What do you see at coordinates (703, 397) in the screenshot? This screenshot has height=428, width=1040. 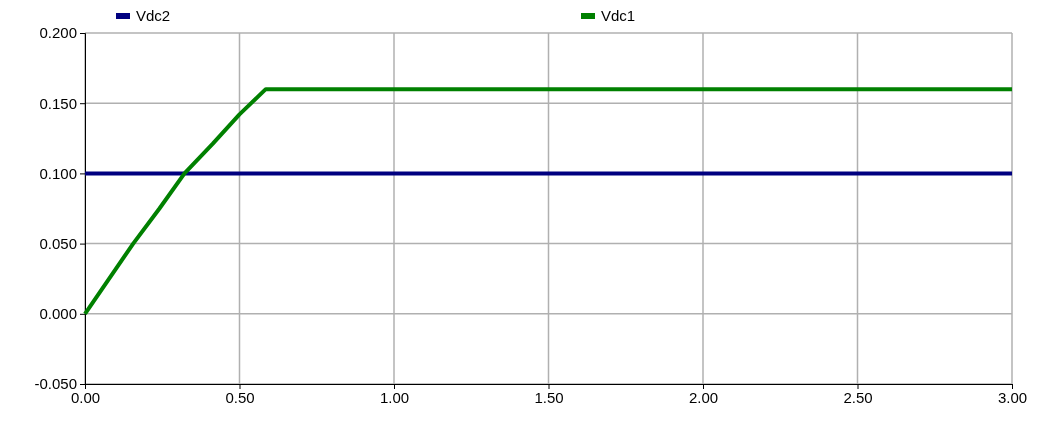 I see `x-tick-label: 2.00` at bounding box center [703, 397].